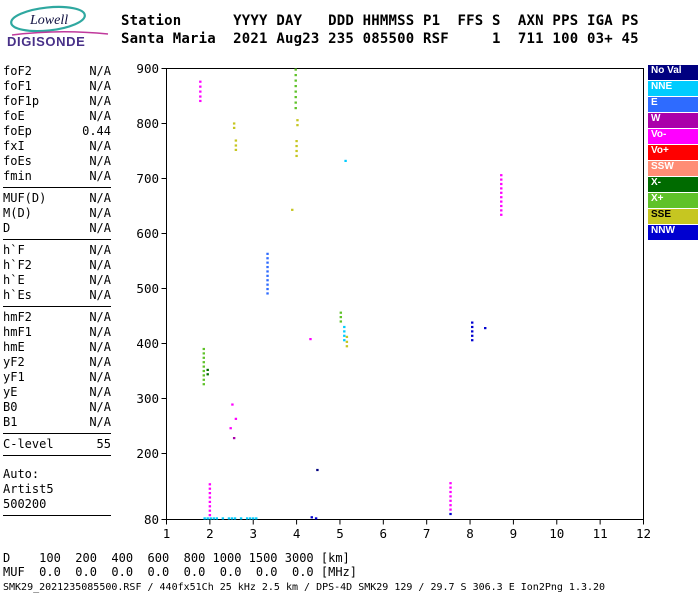 The width and height of the screenshot is (700, 600). I want to click on param-row-artist5: Artist5, so click(57, 489).